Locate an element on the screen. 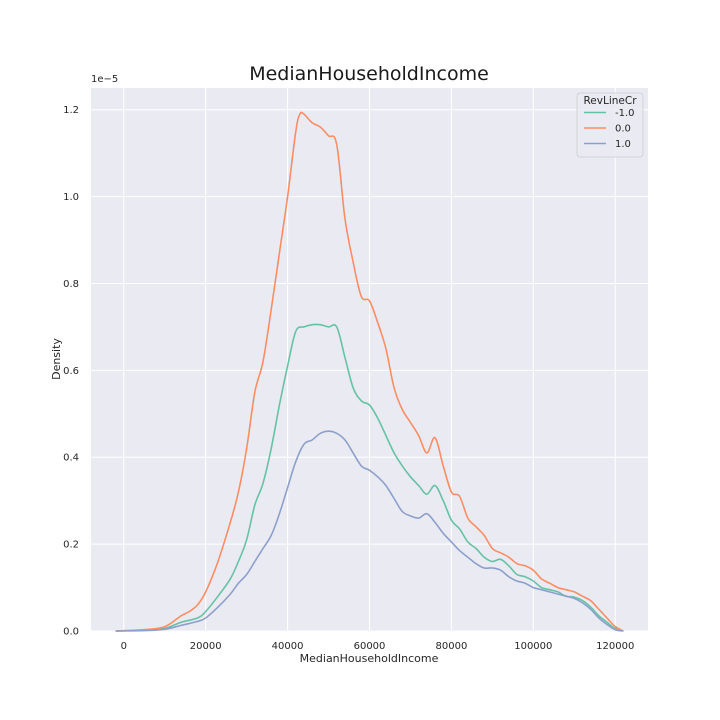 The height and width of the screenshot is (720, 720). legend-box is located at coordinates (610, 125).